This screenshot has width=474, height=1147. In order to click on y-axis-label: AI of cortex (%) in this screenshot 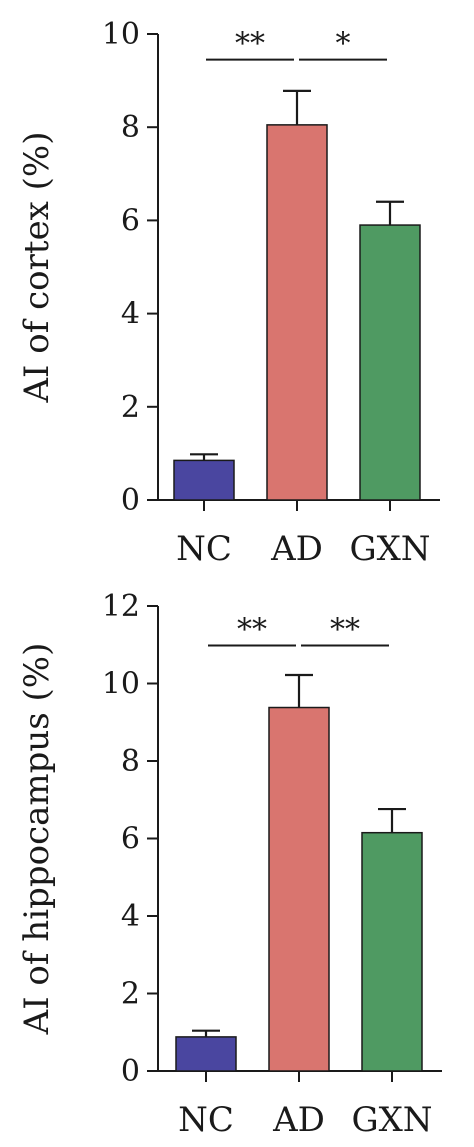, I will do `click(37, 267)`.